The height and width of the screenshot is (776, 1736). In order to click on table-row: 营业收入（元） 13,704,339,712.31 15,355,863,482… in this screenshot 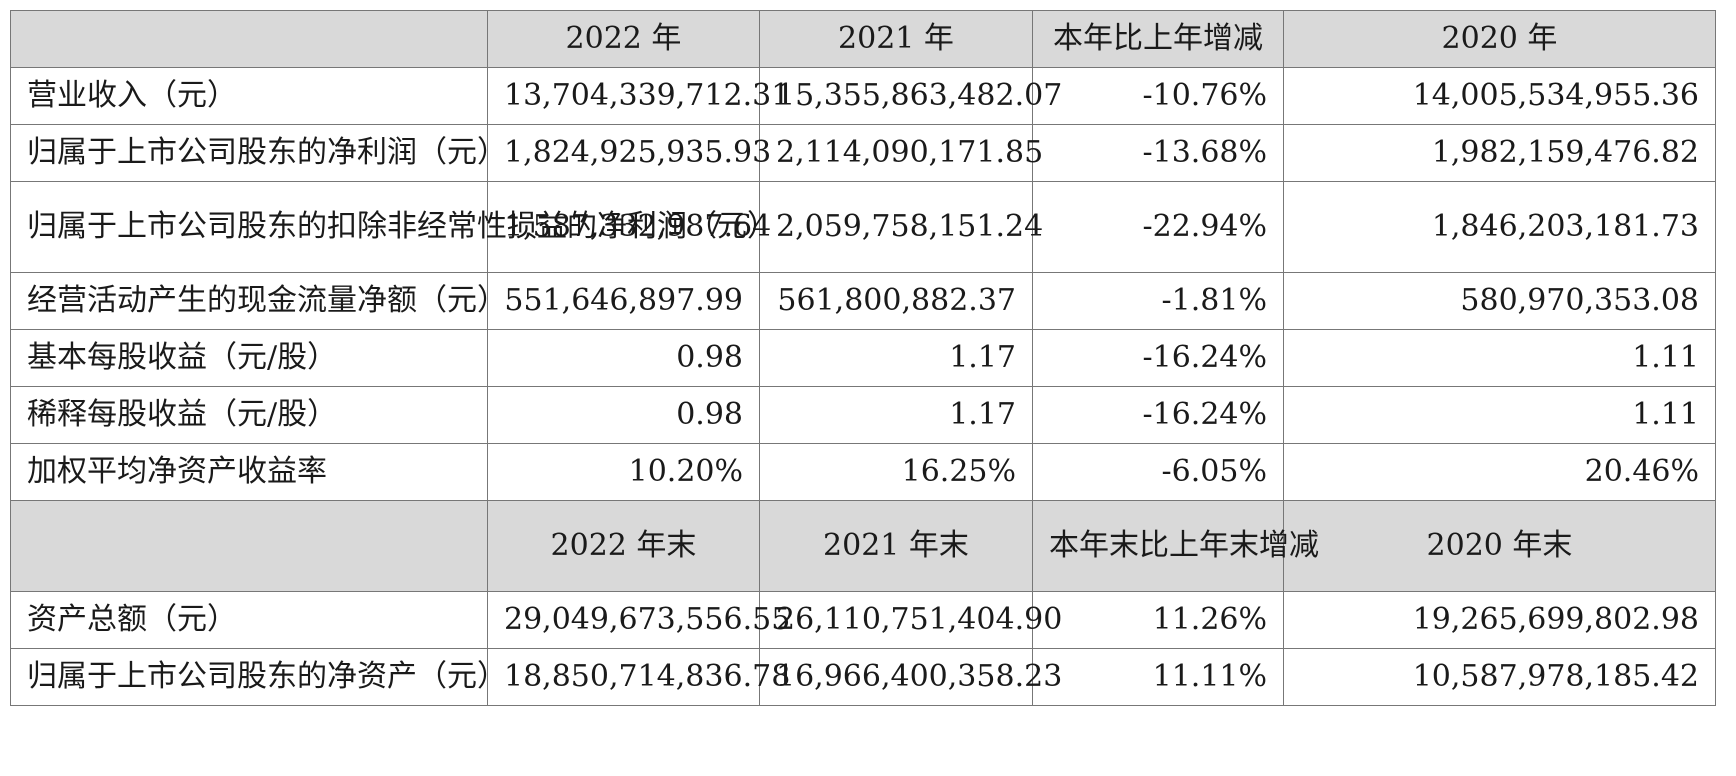, I will do `click(863, 96)`.